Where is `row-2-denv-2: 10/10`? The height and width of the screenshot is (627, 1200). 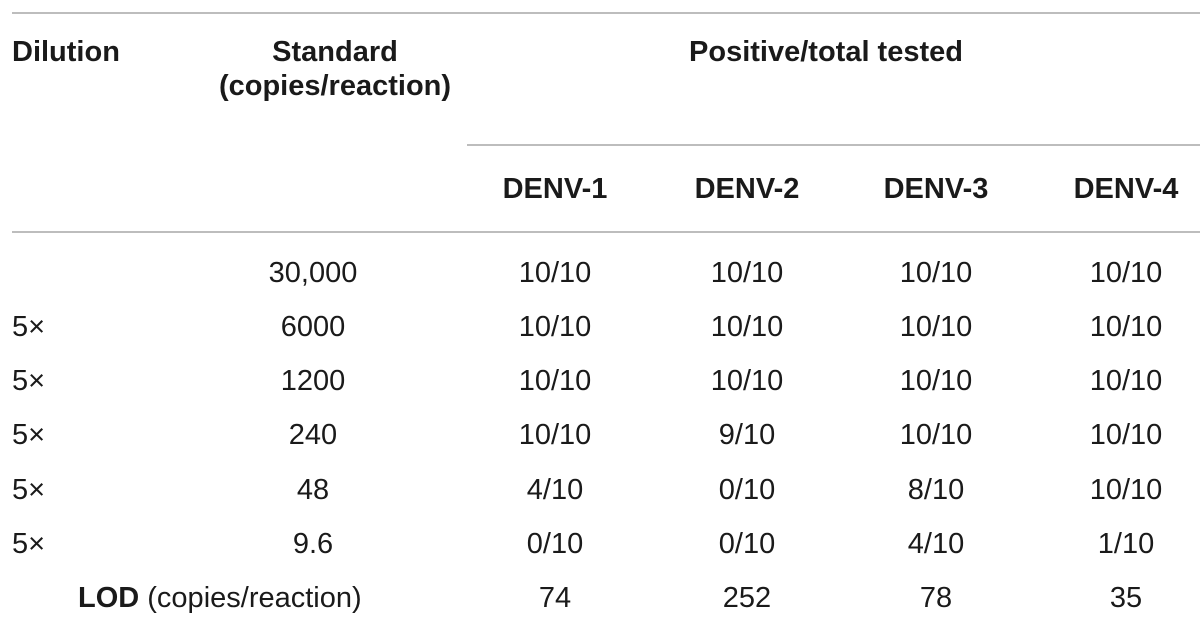 row-2-denv-2: 10/10 is located at coordinates (747, 327).